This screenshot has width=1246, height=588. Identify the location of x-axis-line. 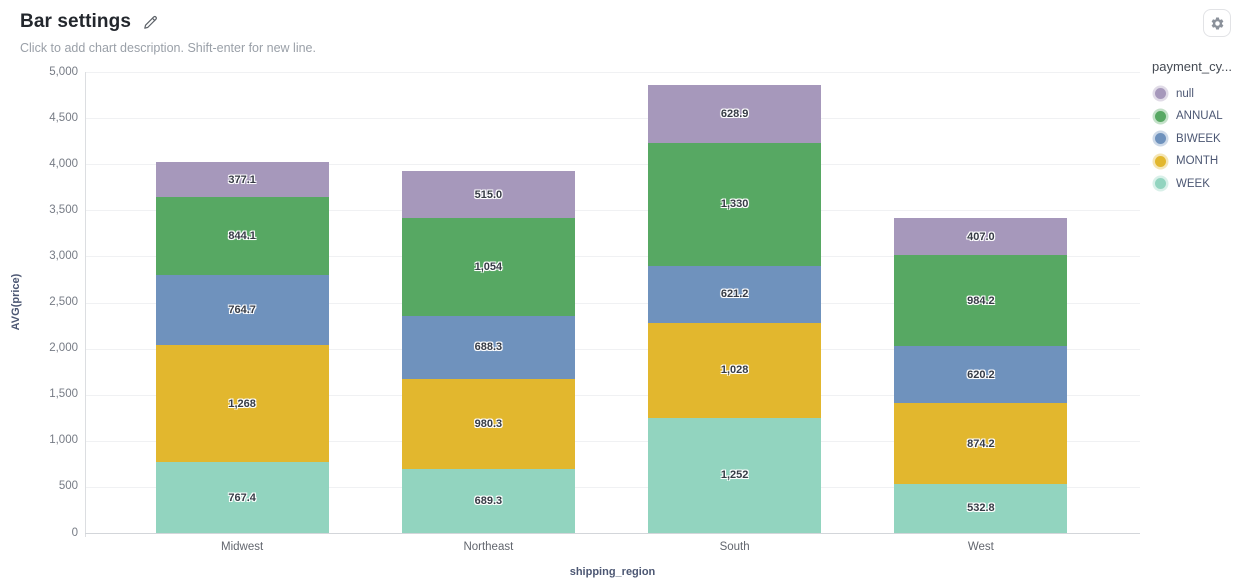
(612, 533).